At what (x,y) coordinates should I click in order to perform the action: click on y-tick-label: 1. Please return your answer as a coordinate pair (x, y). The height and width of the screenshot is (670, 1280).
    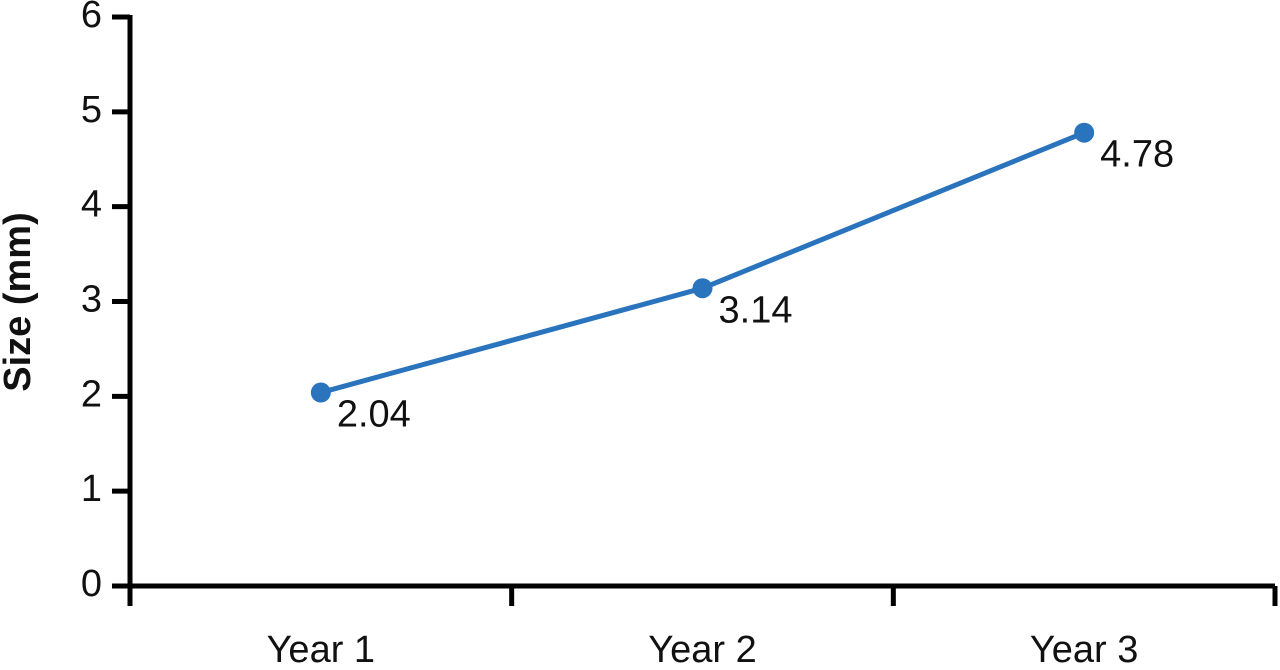
    Looking at the image, I should click on (91, 489).